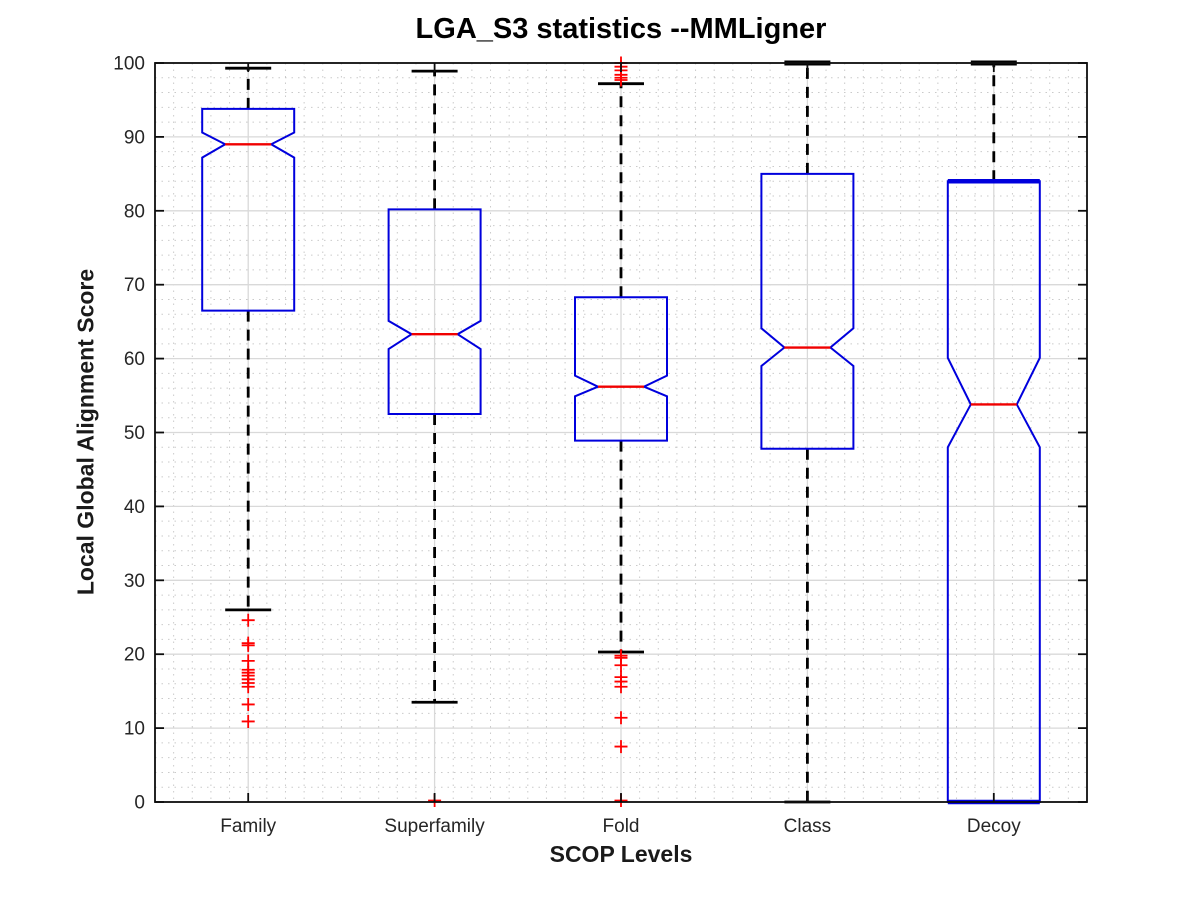 This screenshot has width=1200, height=900. I want to click on y-tick-label: 0, so click(139, 803).